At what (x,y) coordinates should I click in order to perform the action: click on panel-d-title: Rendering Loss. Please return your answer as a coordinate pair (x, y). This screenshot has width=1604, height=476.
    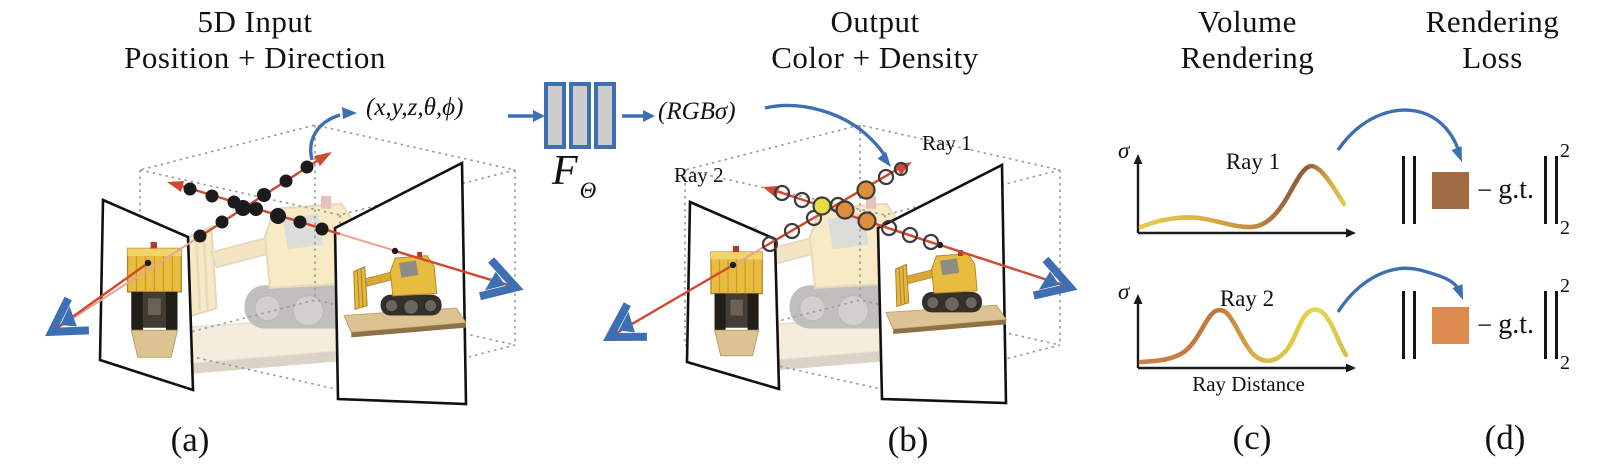
    Looking at the image, I should click on (1492, 40).